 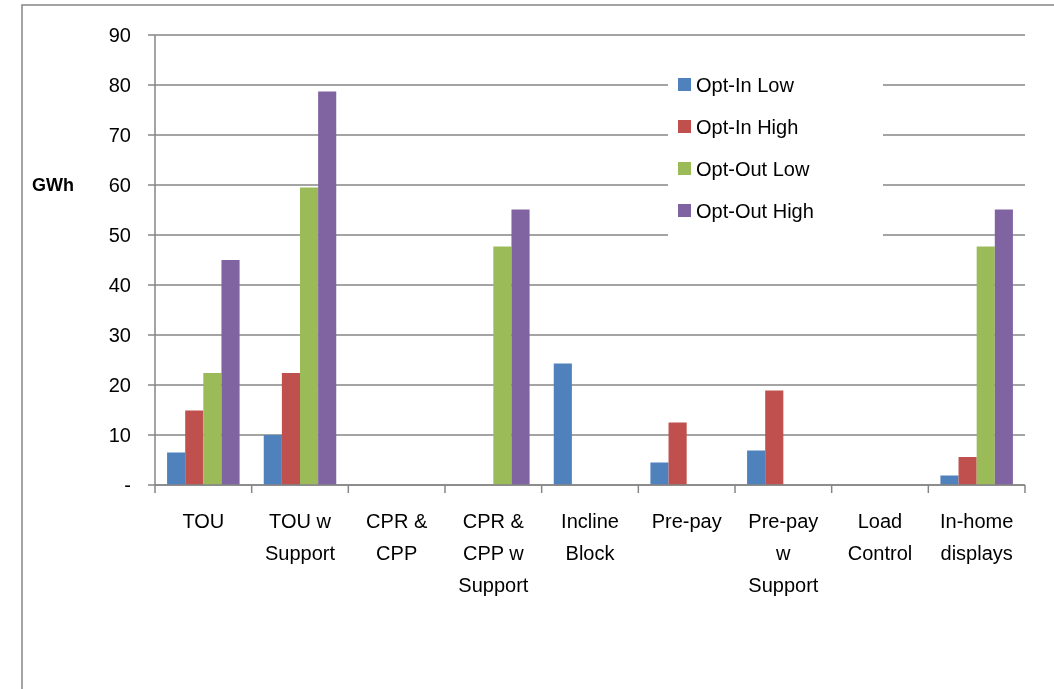 I want to click on x-tick-label: Pre-pay w Support, so click(x=783, y=553).